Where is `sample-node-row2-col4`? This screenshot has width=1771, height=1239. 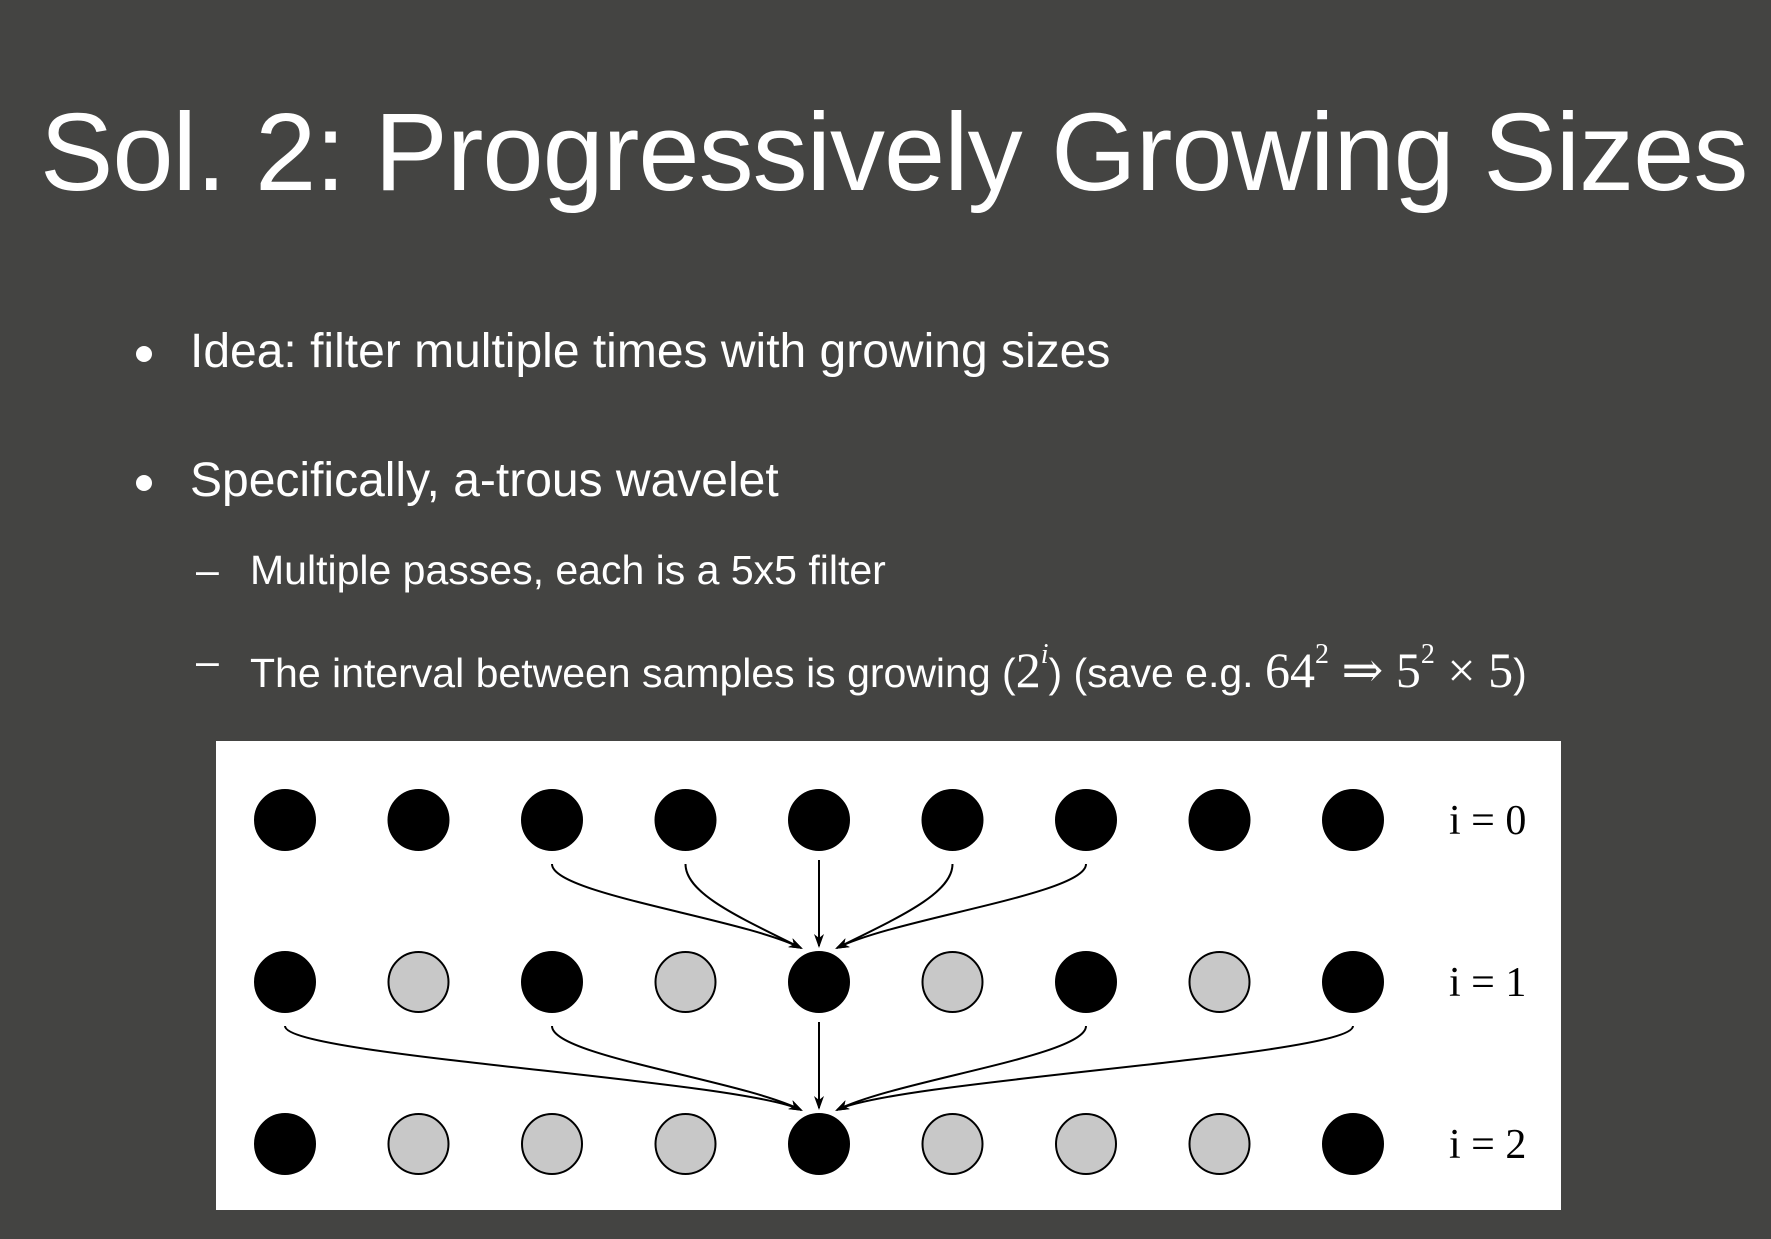 sample-node-row2-col4 is located at coordinates (819, 1144).